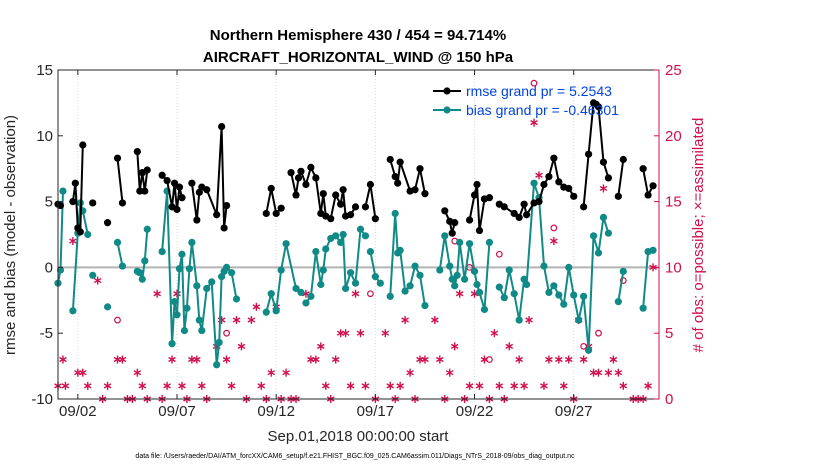 The height and width of the screenshot is (470, 830). I want to click on x-tick-label: 09/07, so click(177, 411).